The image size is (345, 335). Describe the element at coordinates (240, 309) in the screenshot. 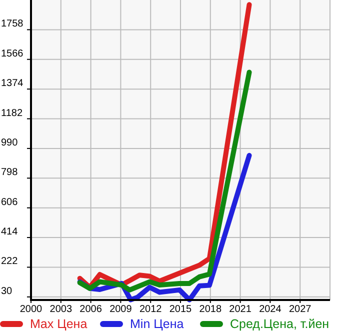

I see `x-tick-label: 2021` at that location.